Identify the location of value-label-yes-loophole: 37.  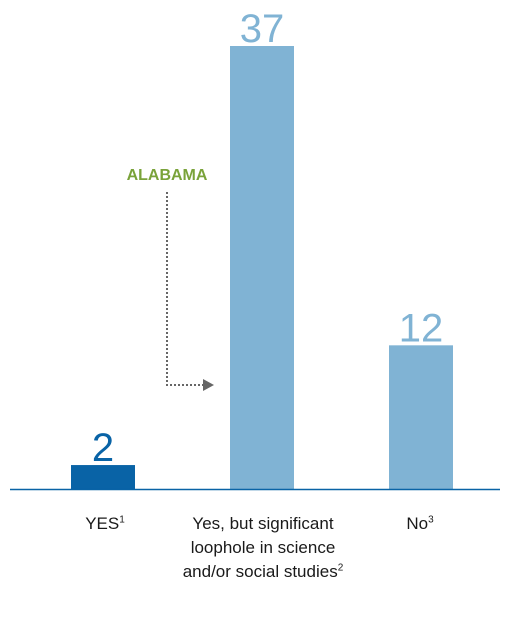
(262, 29).